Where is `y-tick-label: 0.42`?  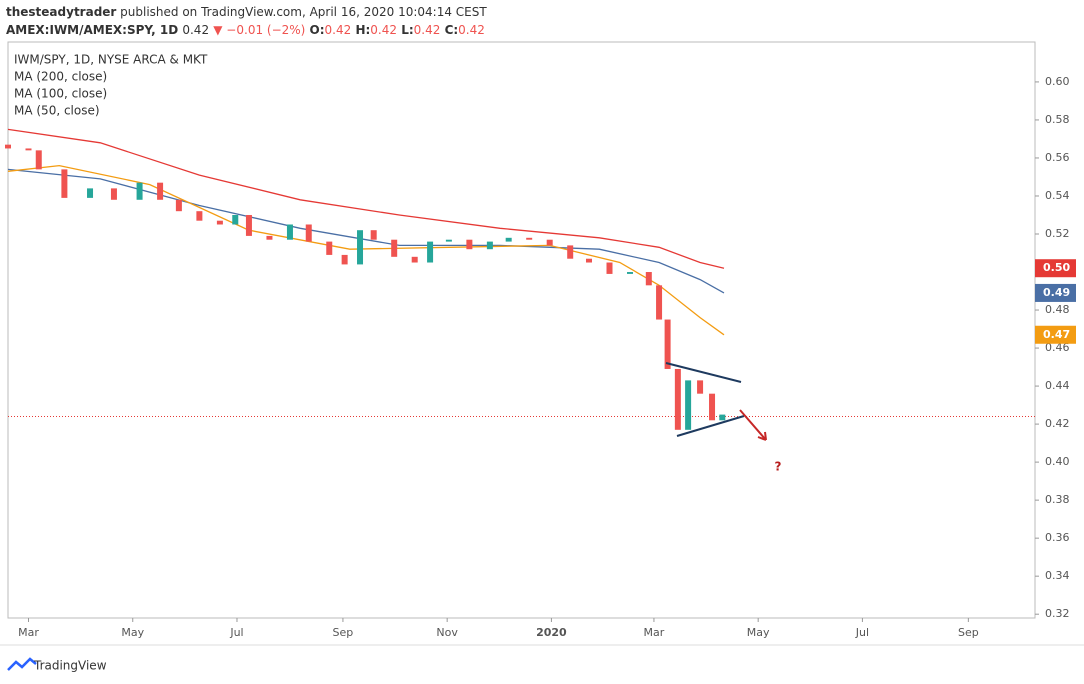
y-tick-label: 0.42 is located at coordinates (1057, 423).